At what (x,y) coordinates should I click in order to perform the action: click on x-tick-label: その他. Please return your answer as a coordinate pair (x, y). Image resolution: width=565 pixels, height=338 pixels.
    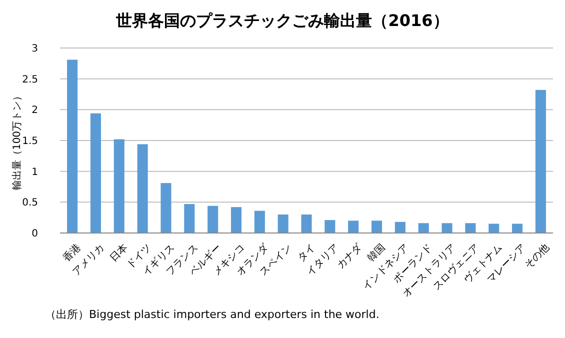
    Looking at the image, I should click on (537, 257).